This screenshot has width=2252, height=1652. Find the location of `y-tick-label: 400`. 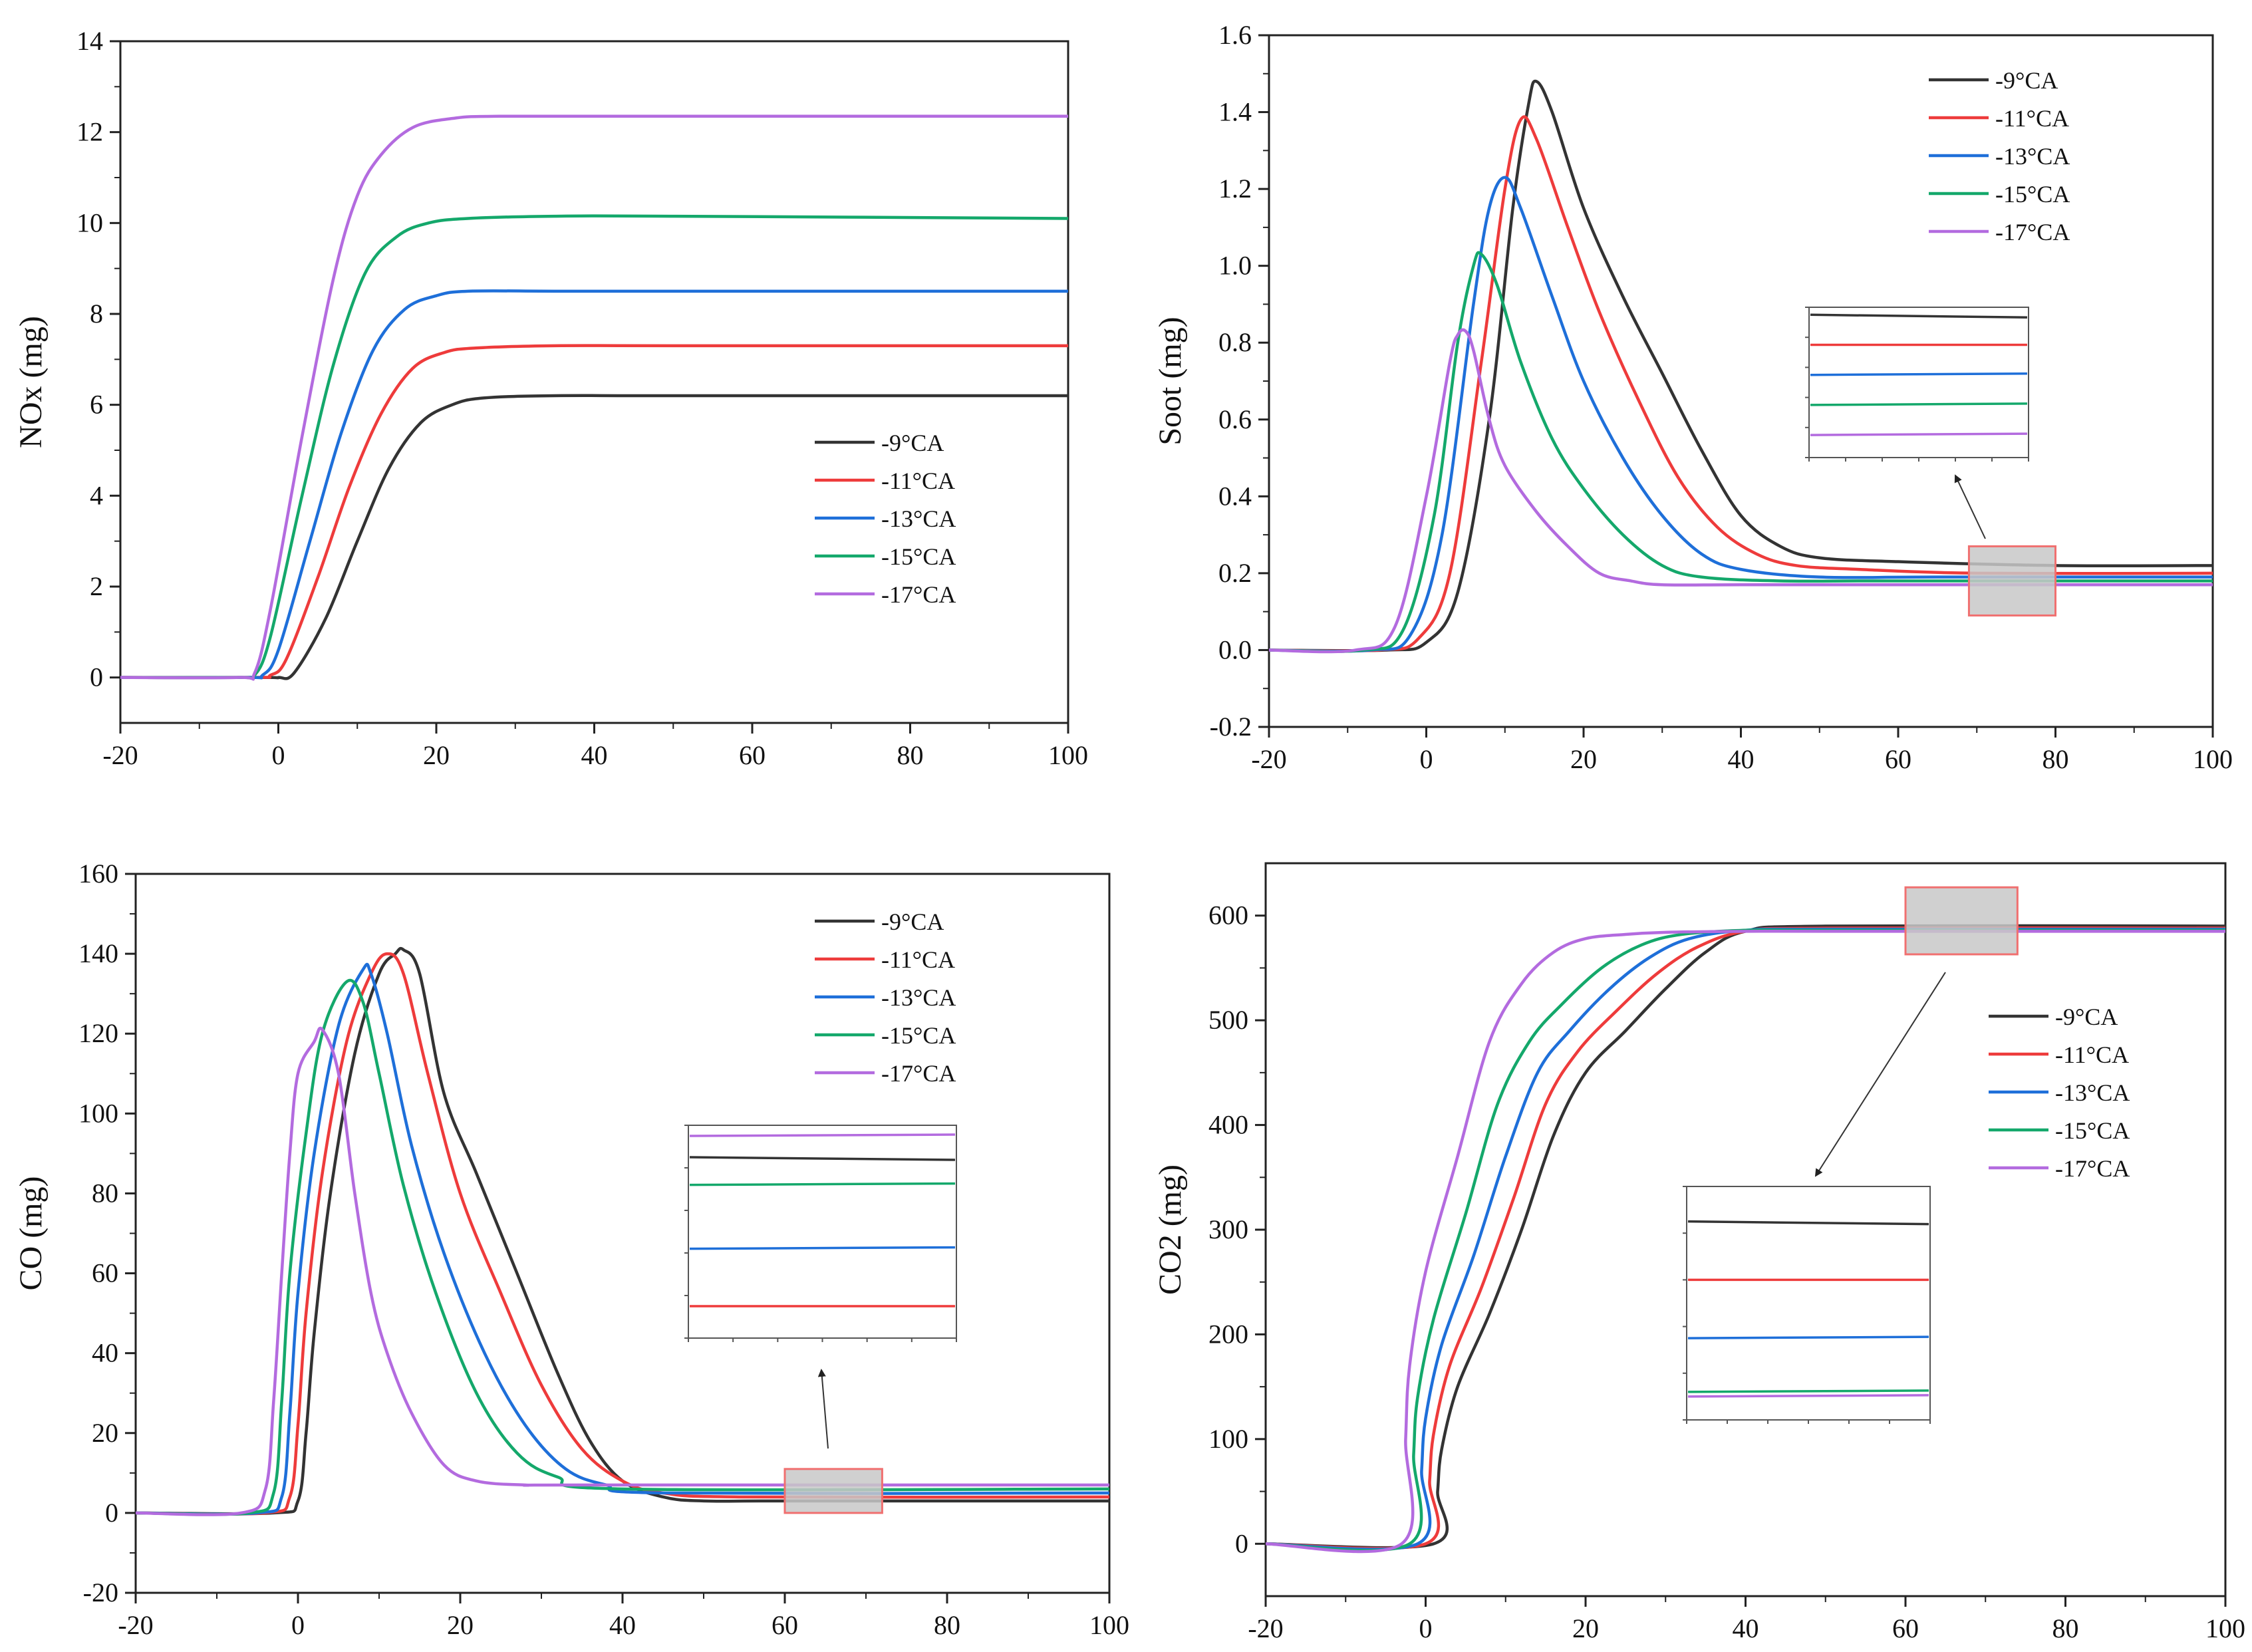

y-tick-label: 400 is located at coordinates (1228, 1125).